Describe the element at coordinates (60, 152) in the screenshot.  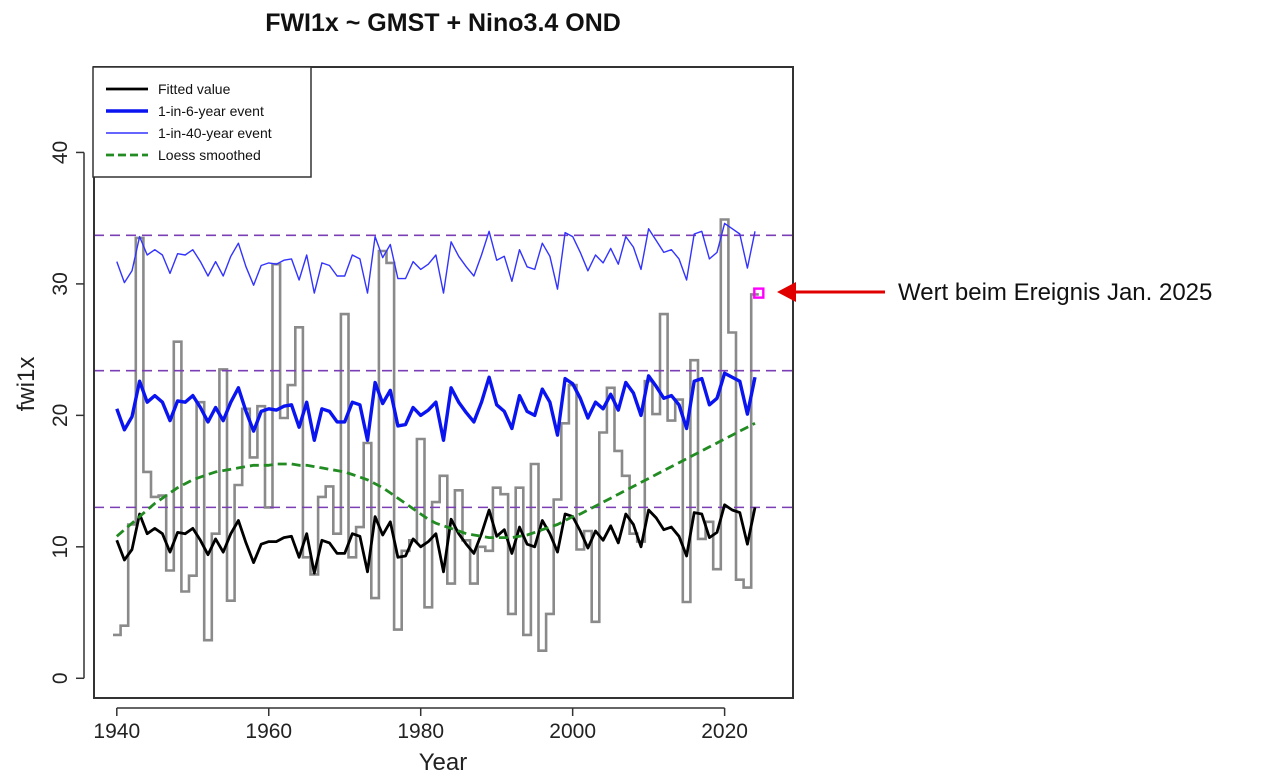
I see `y-tick-label: 40` at that location.